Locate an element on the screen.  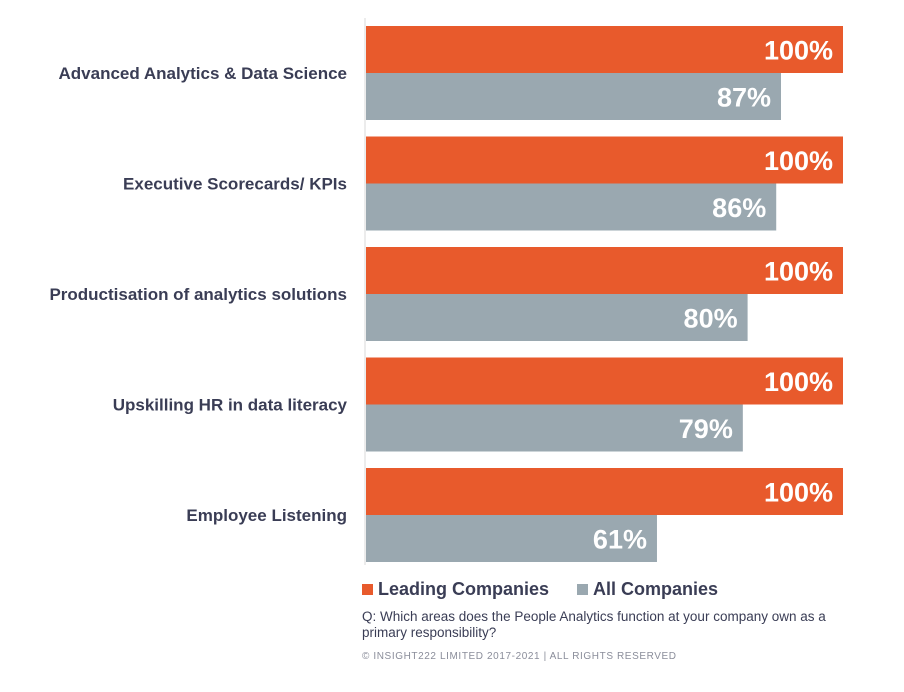
value-label-all: 80% is located at coordinates (711, 319).